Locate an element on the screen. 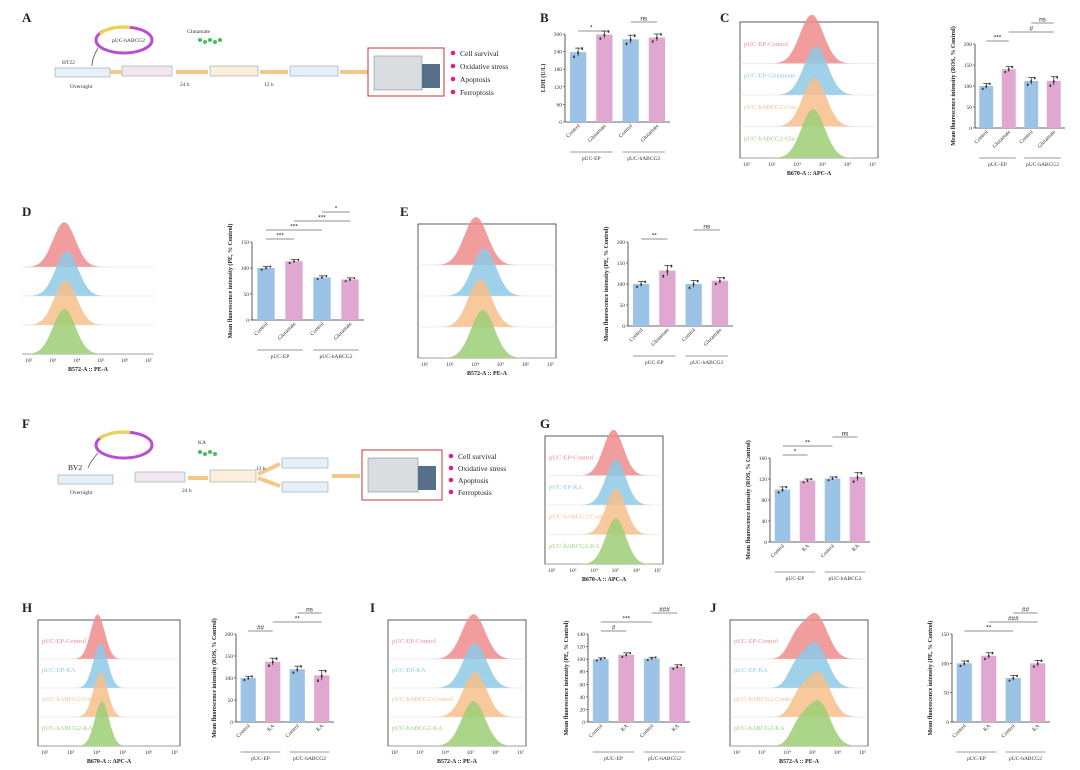 The image size is (1080, 770). histogram-label: pUC-EP-KA is located at coordinates (751, 670).